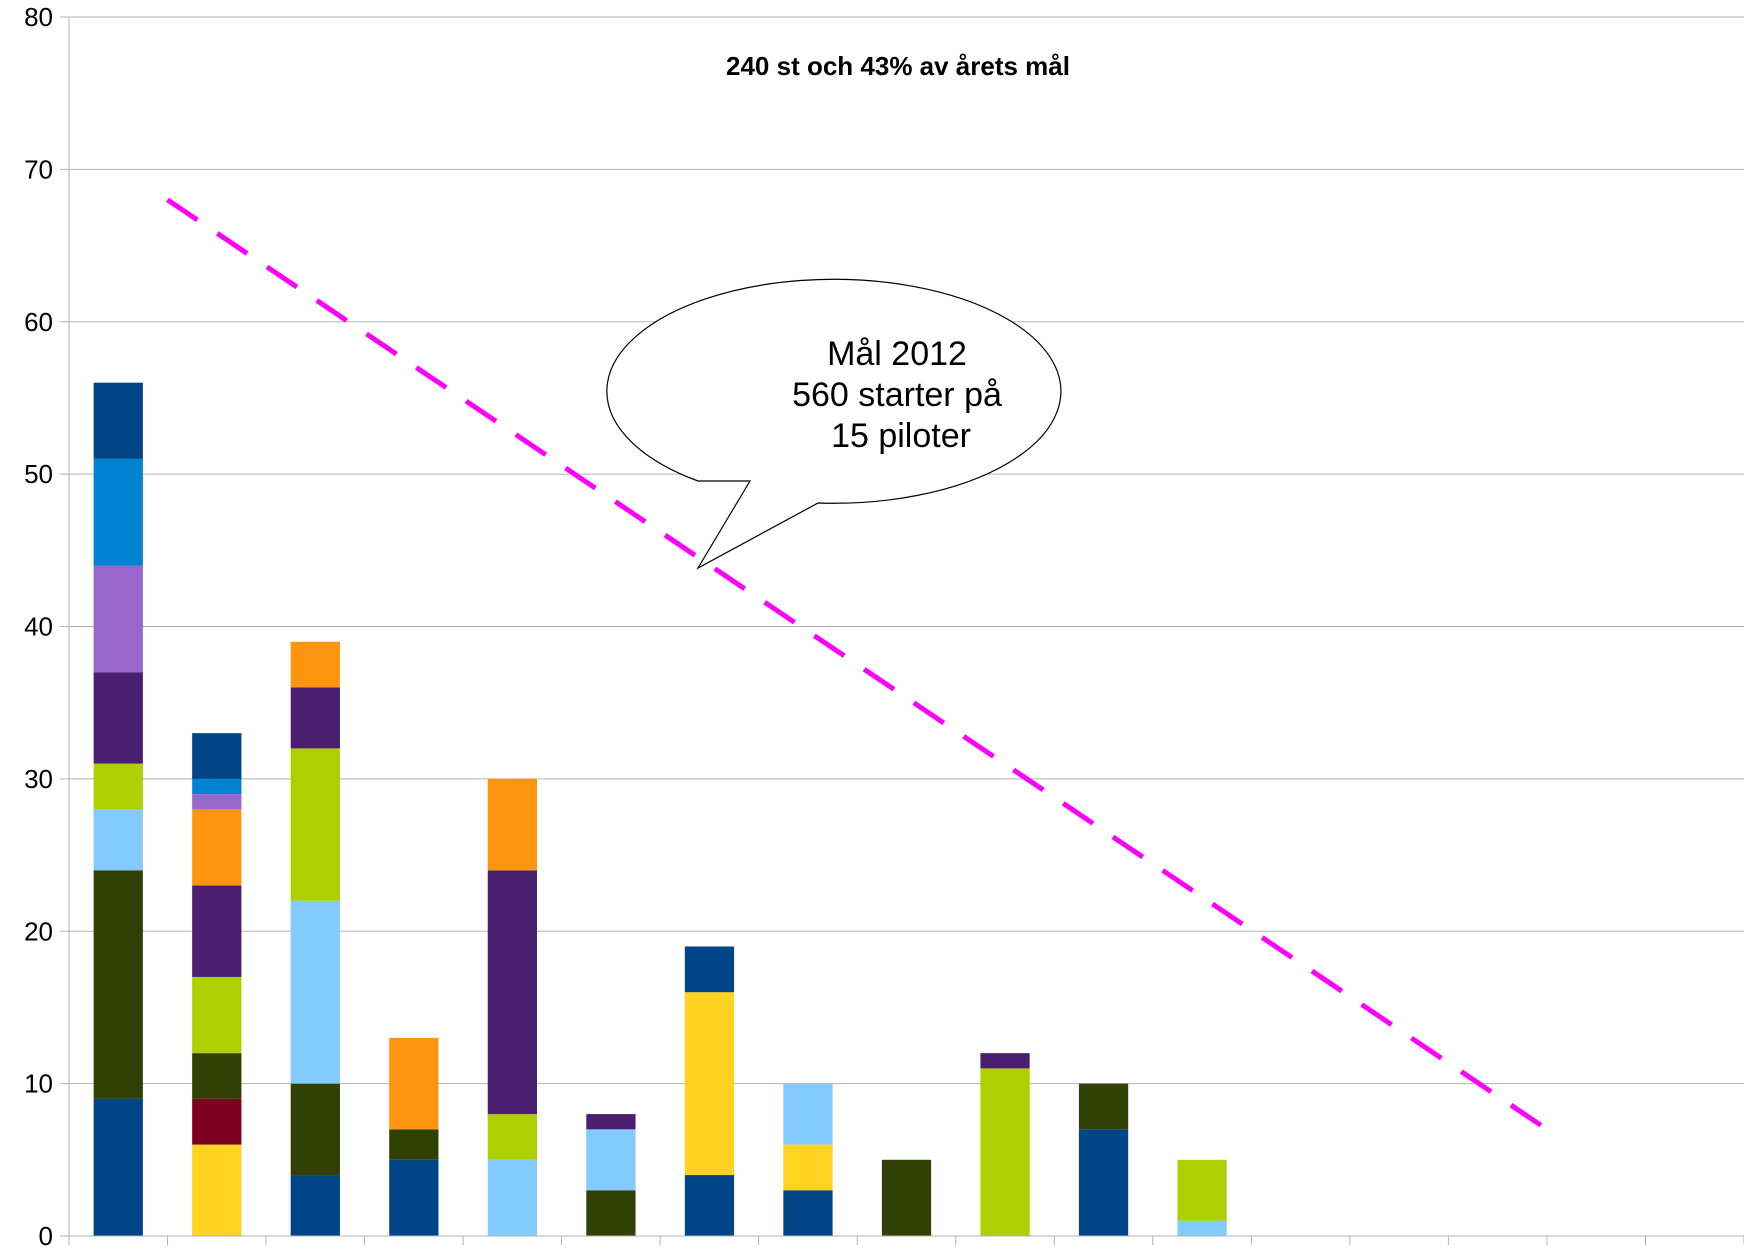  Describe the element at coordinates (897, 354) in the screenshot. I see `callout-line-1: Mål 2012` at that location.